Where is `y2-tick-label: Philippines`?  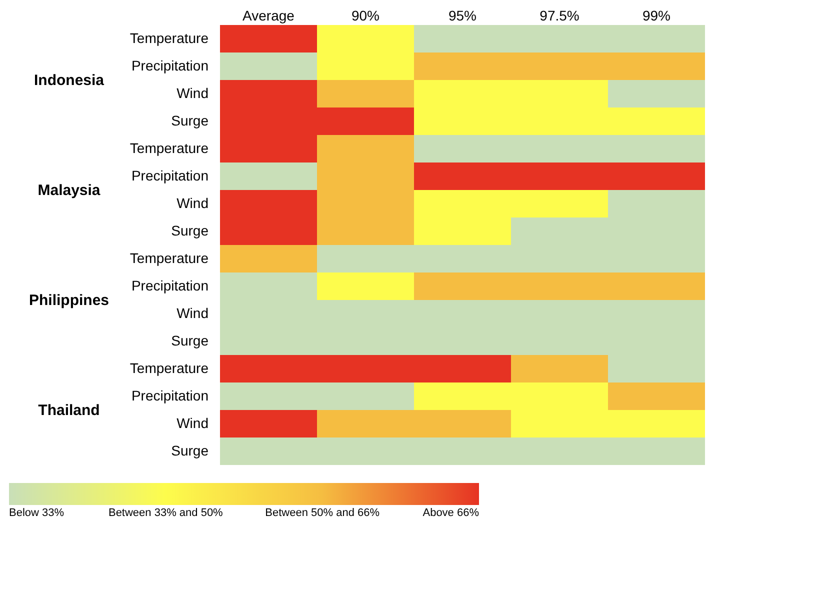 y2-tick-label: Philippines is located at coordinates (69, 300).